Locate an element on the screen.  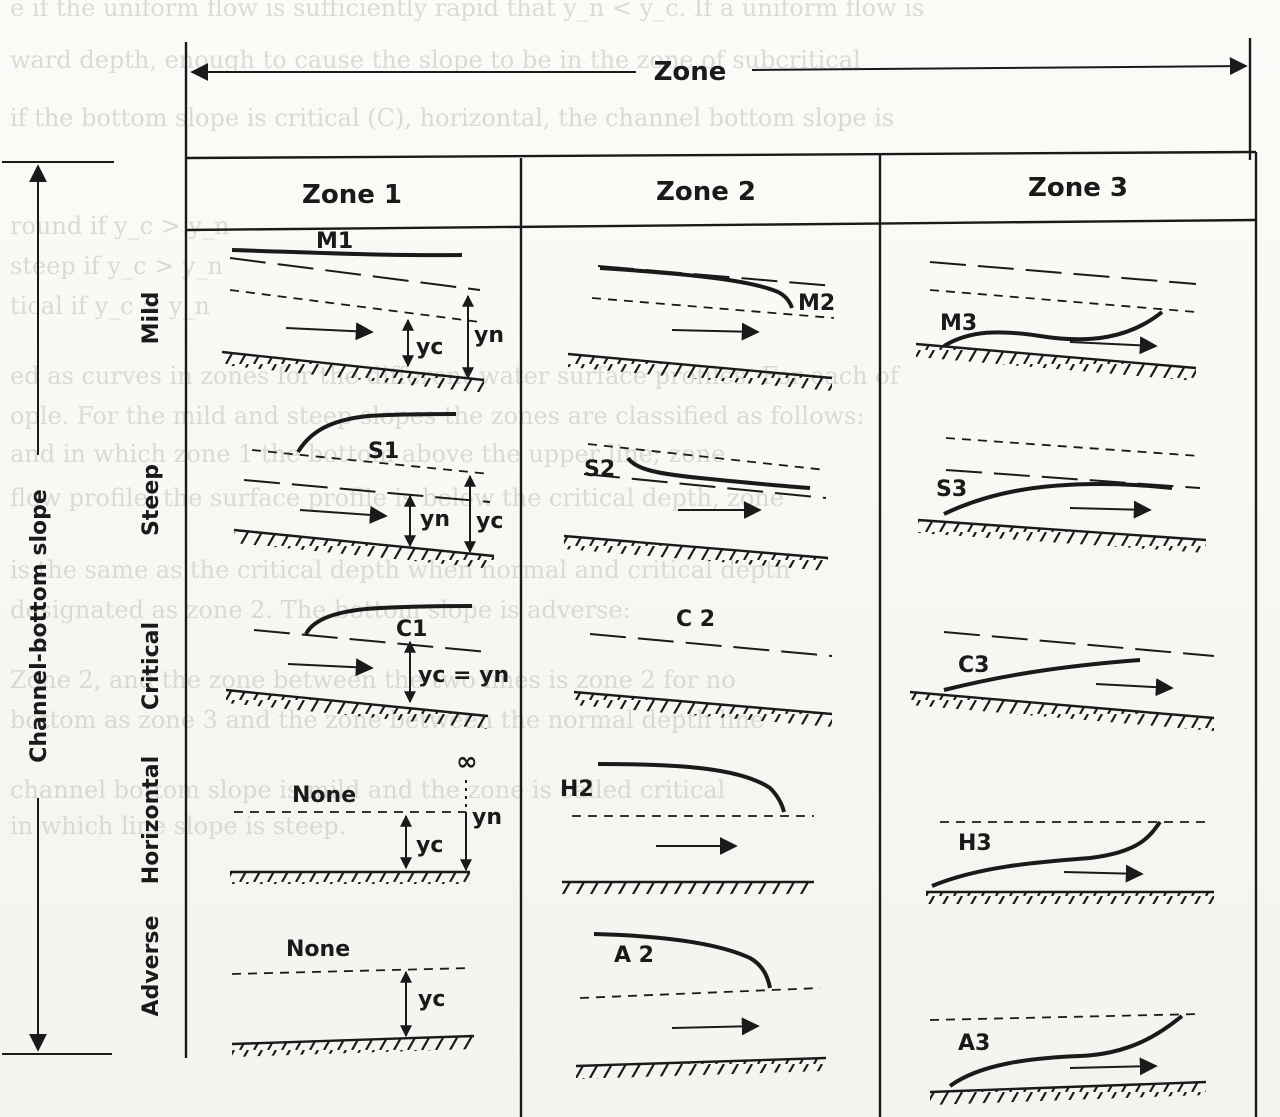
curve-label-c2: C 2 is located at coordinates (695, 619).